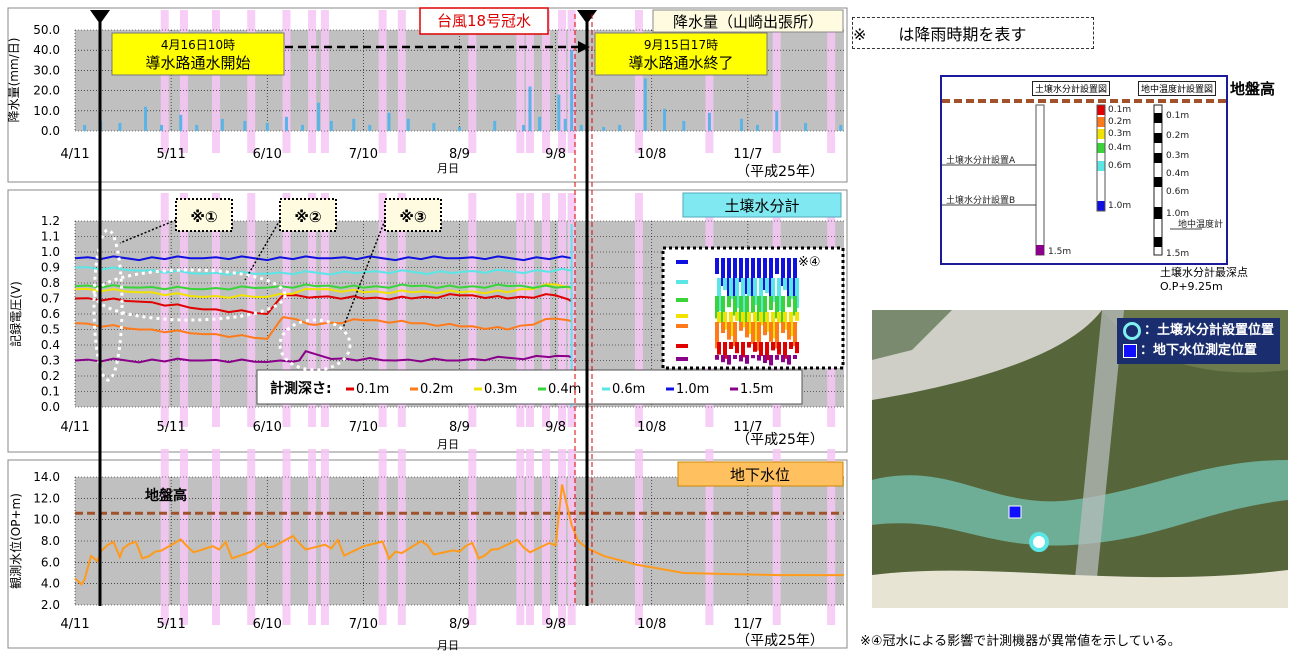  I want to click on rainfall-x-label: 月日, so click(448, 168).